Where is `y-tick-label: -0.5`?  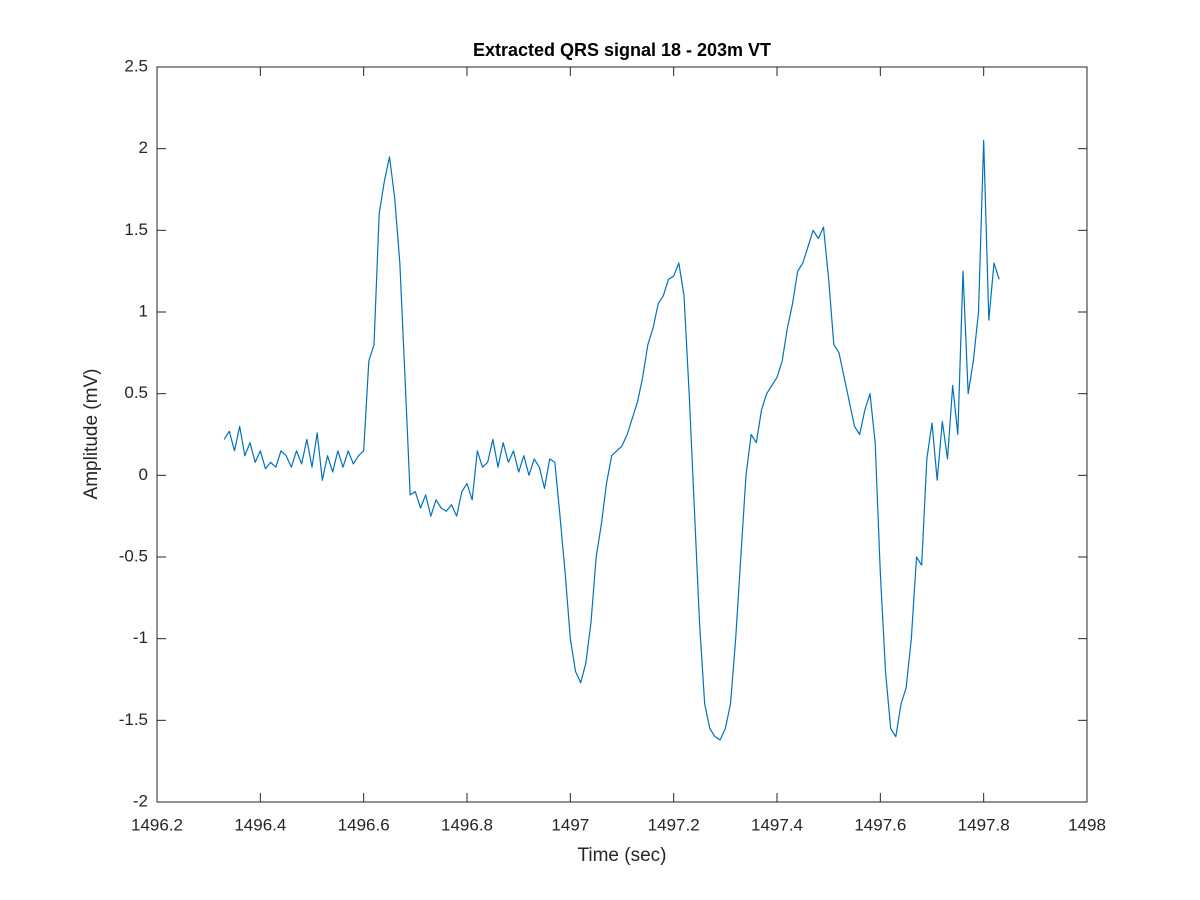 y-tick-label: -0.5 is located at coordinates (133, 555).